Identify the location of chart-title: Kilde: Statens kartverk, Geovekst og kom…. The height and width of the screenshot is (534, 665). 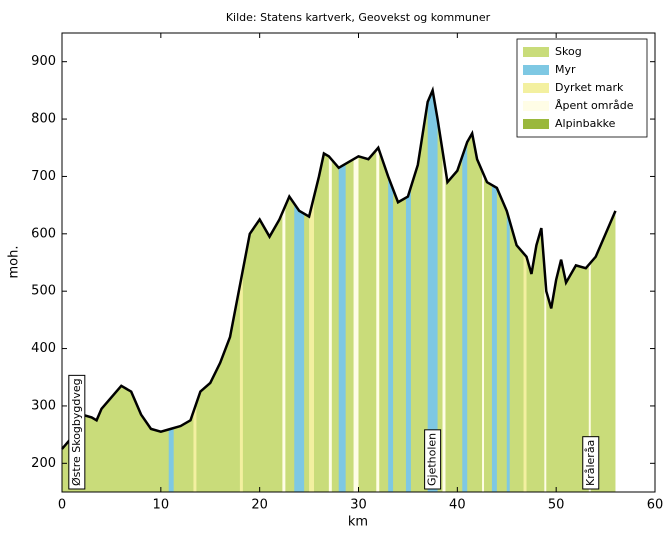
(358, 17).